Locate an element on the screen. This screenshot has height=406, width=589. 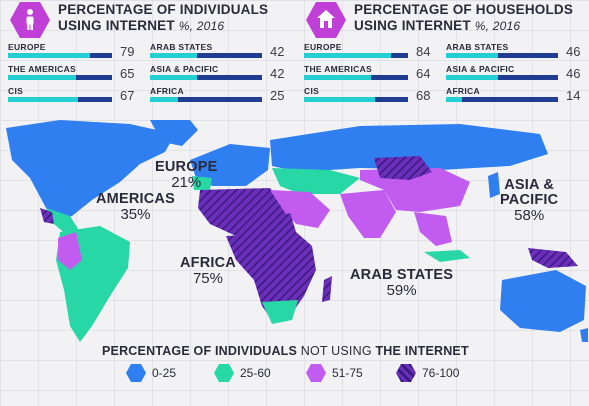
legend-label: 0-25 is located at coordinates (164, 373).